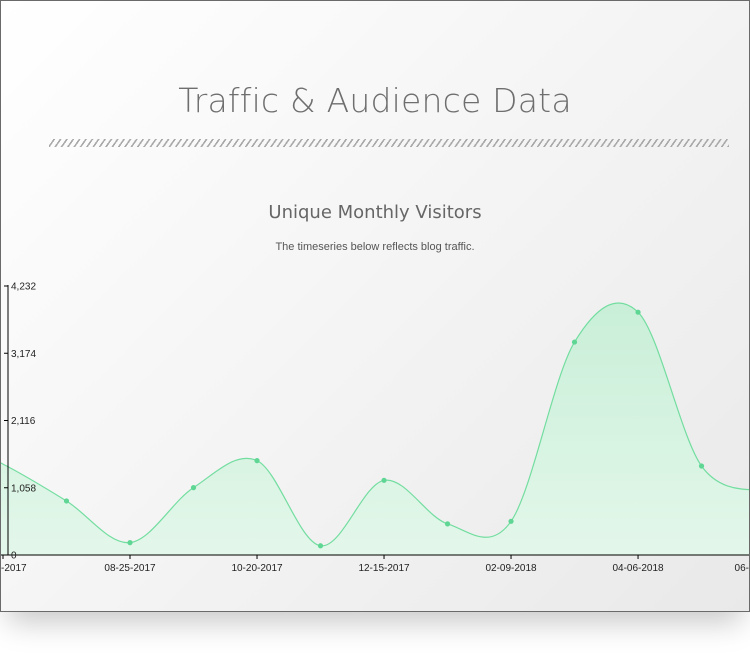  What do you see at coordinates (14, 556) in the screenshot?
I see `y-tick-label: 0` at bounding box center [14, 556].